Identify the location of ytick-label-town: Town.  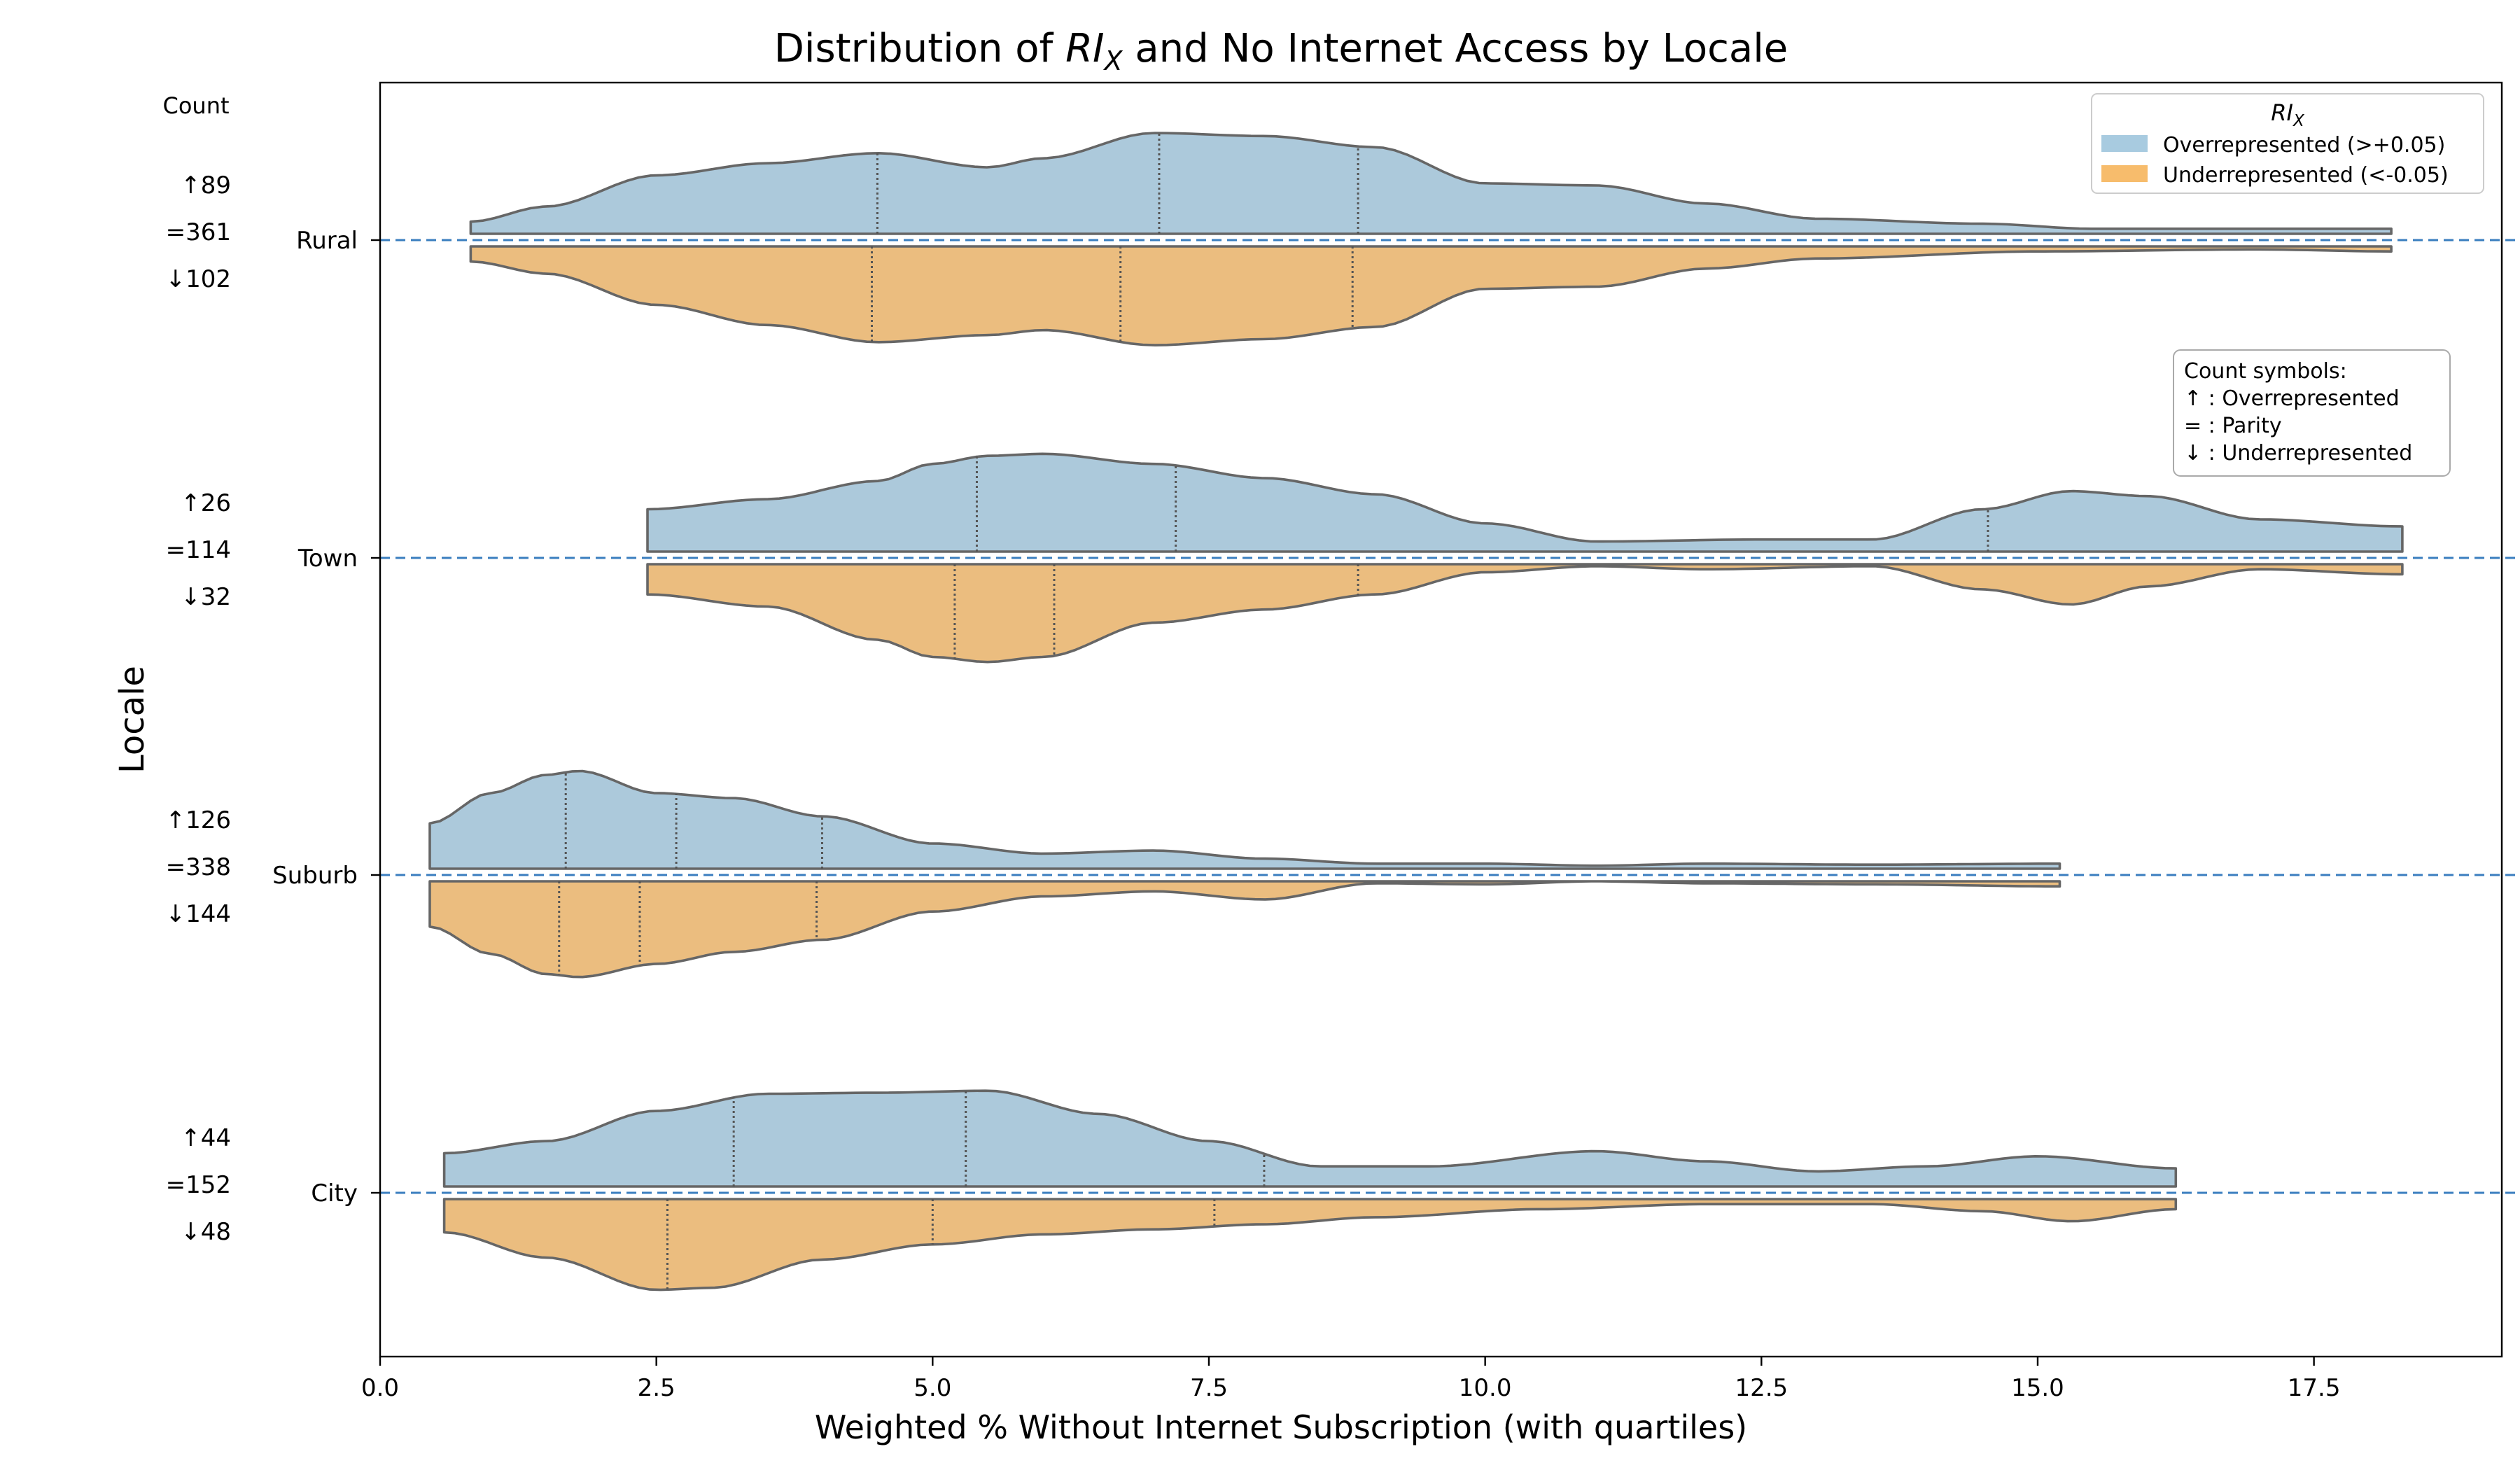
(328, 559).